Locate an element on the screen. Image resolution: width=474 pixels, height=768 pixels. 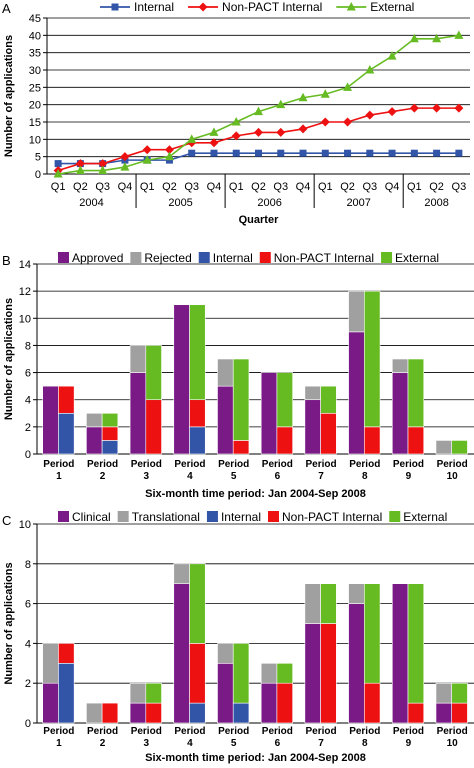
panel-b-legend-label: External is located at coordinates (417, 258).